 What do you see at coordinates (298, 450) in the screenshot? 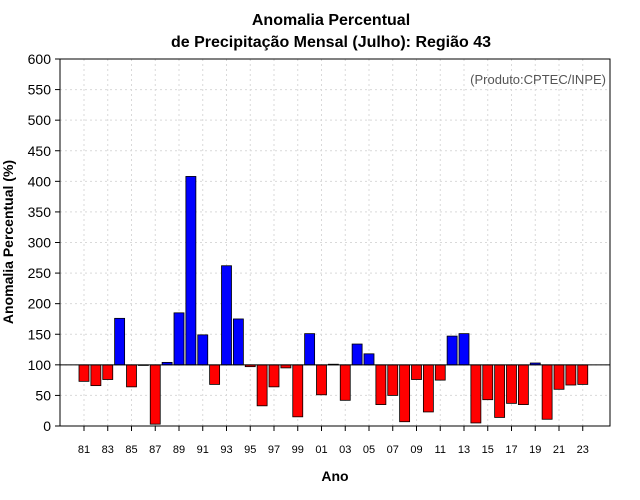
I see `x-tick-label: 99` at bounding box center [298, 450].